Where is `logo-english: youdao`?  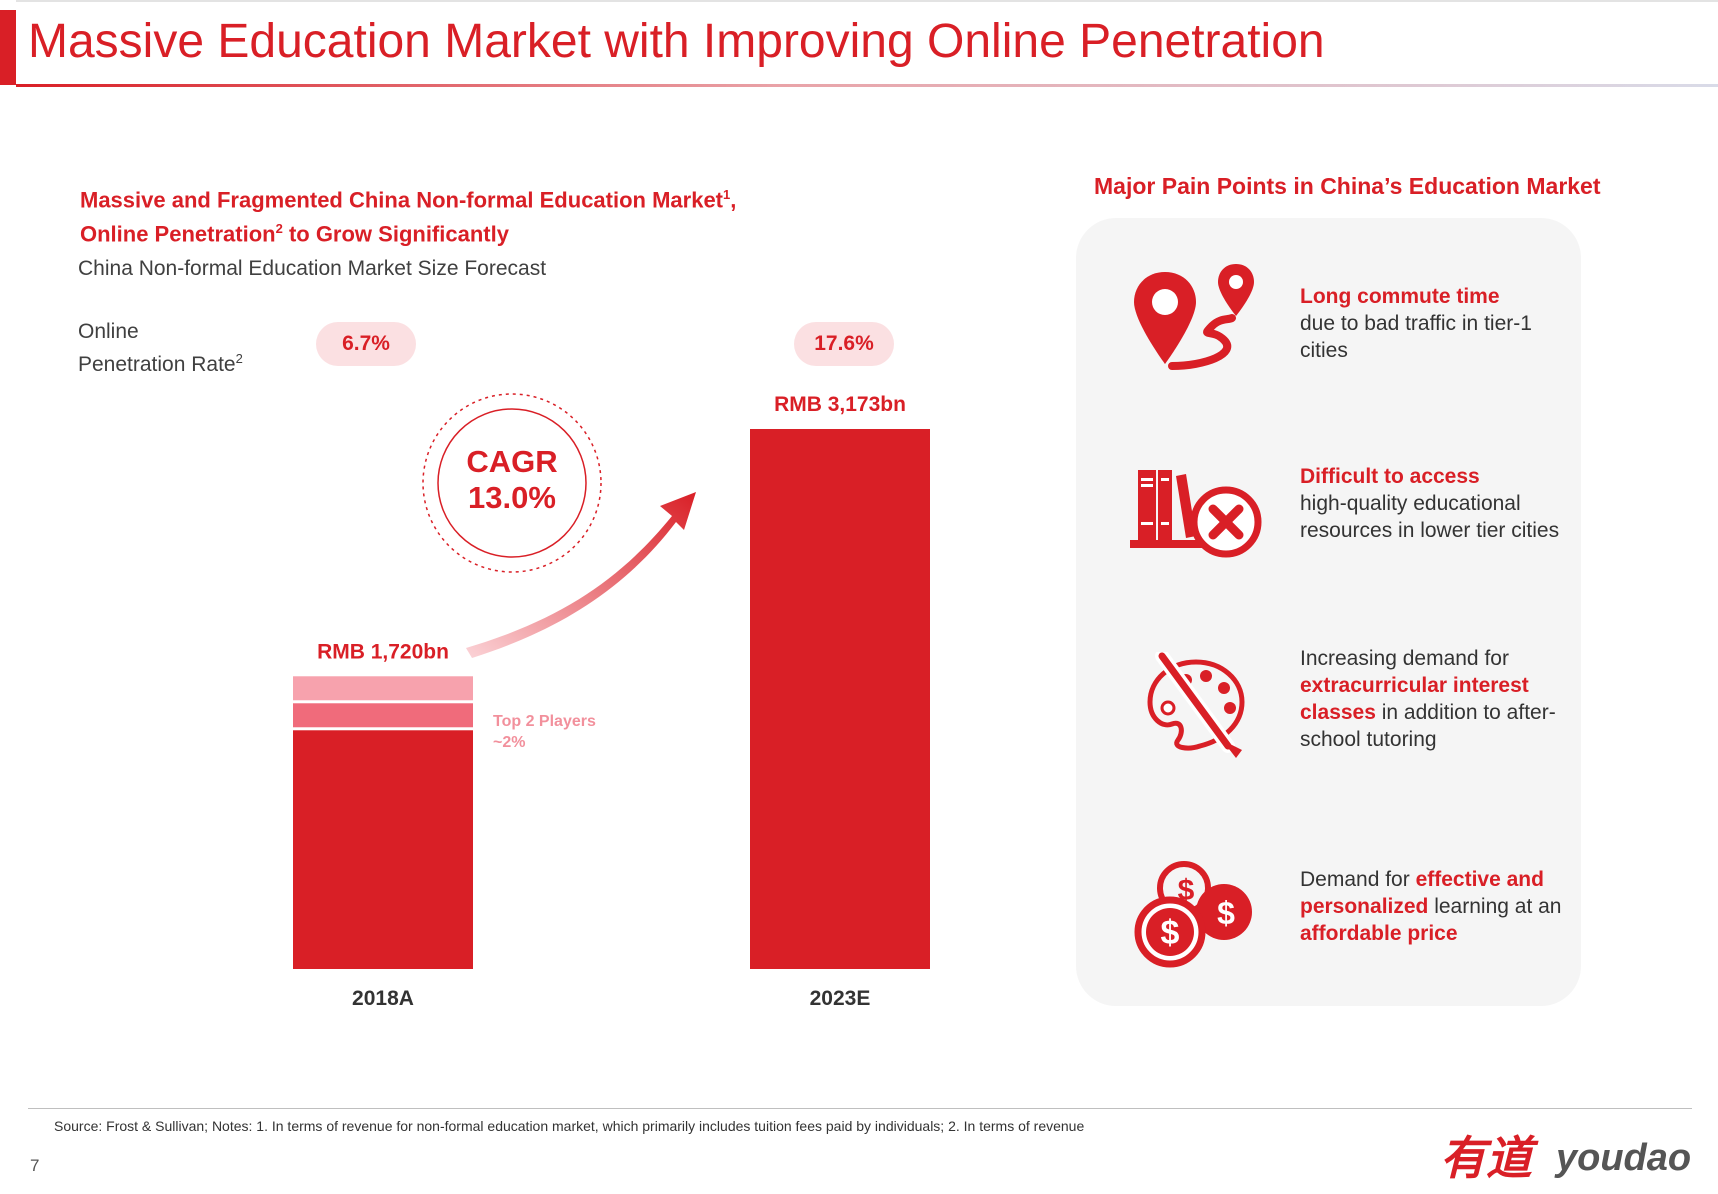 logo-english: youdao is located at coordinates (1622, 1158).